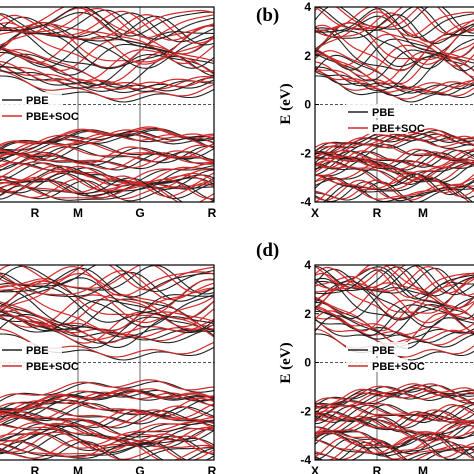  What do you see at coordinates (307, 363) in the screenshot?
I see `y-tick-label: 0` at bounding box center [307, 363].